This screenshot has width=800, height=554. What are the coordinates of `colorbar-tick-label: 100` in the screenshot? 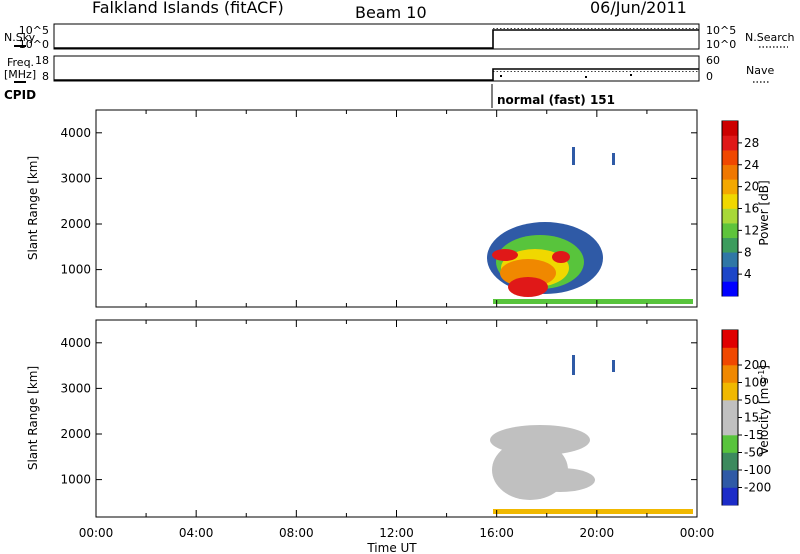 It's located at (755, 383).